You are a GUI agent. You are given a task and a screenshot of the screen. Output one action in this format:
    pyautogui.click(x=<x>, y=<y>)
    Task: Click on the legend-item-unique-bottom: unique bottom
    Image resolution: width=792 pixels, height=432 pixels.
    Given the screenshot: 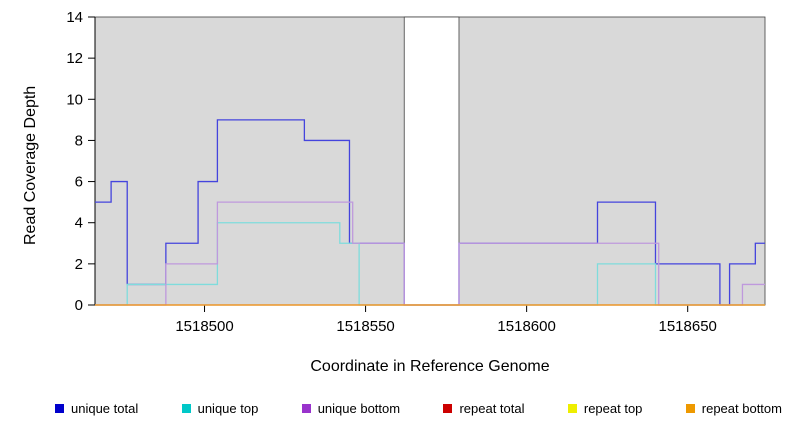 What is the action you would take?
    pyautogui.click(x=351, y=408)
    